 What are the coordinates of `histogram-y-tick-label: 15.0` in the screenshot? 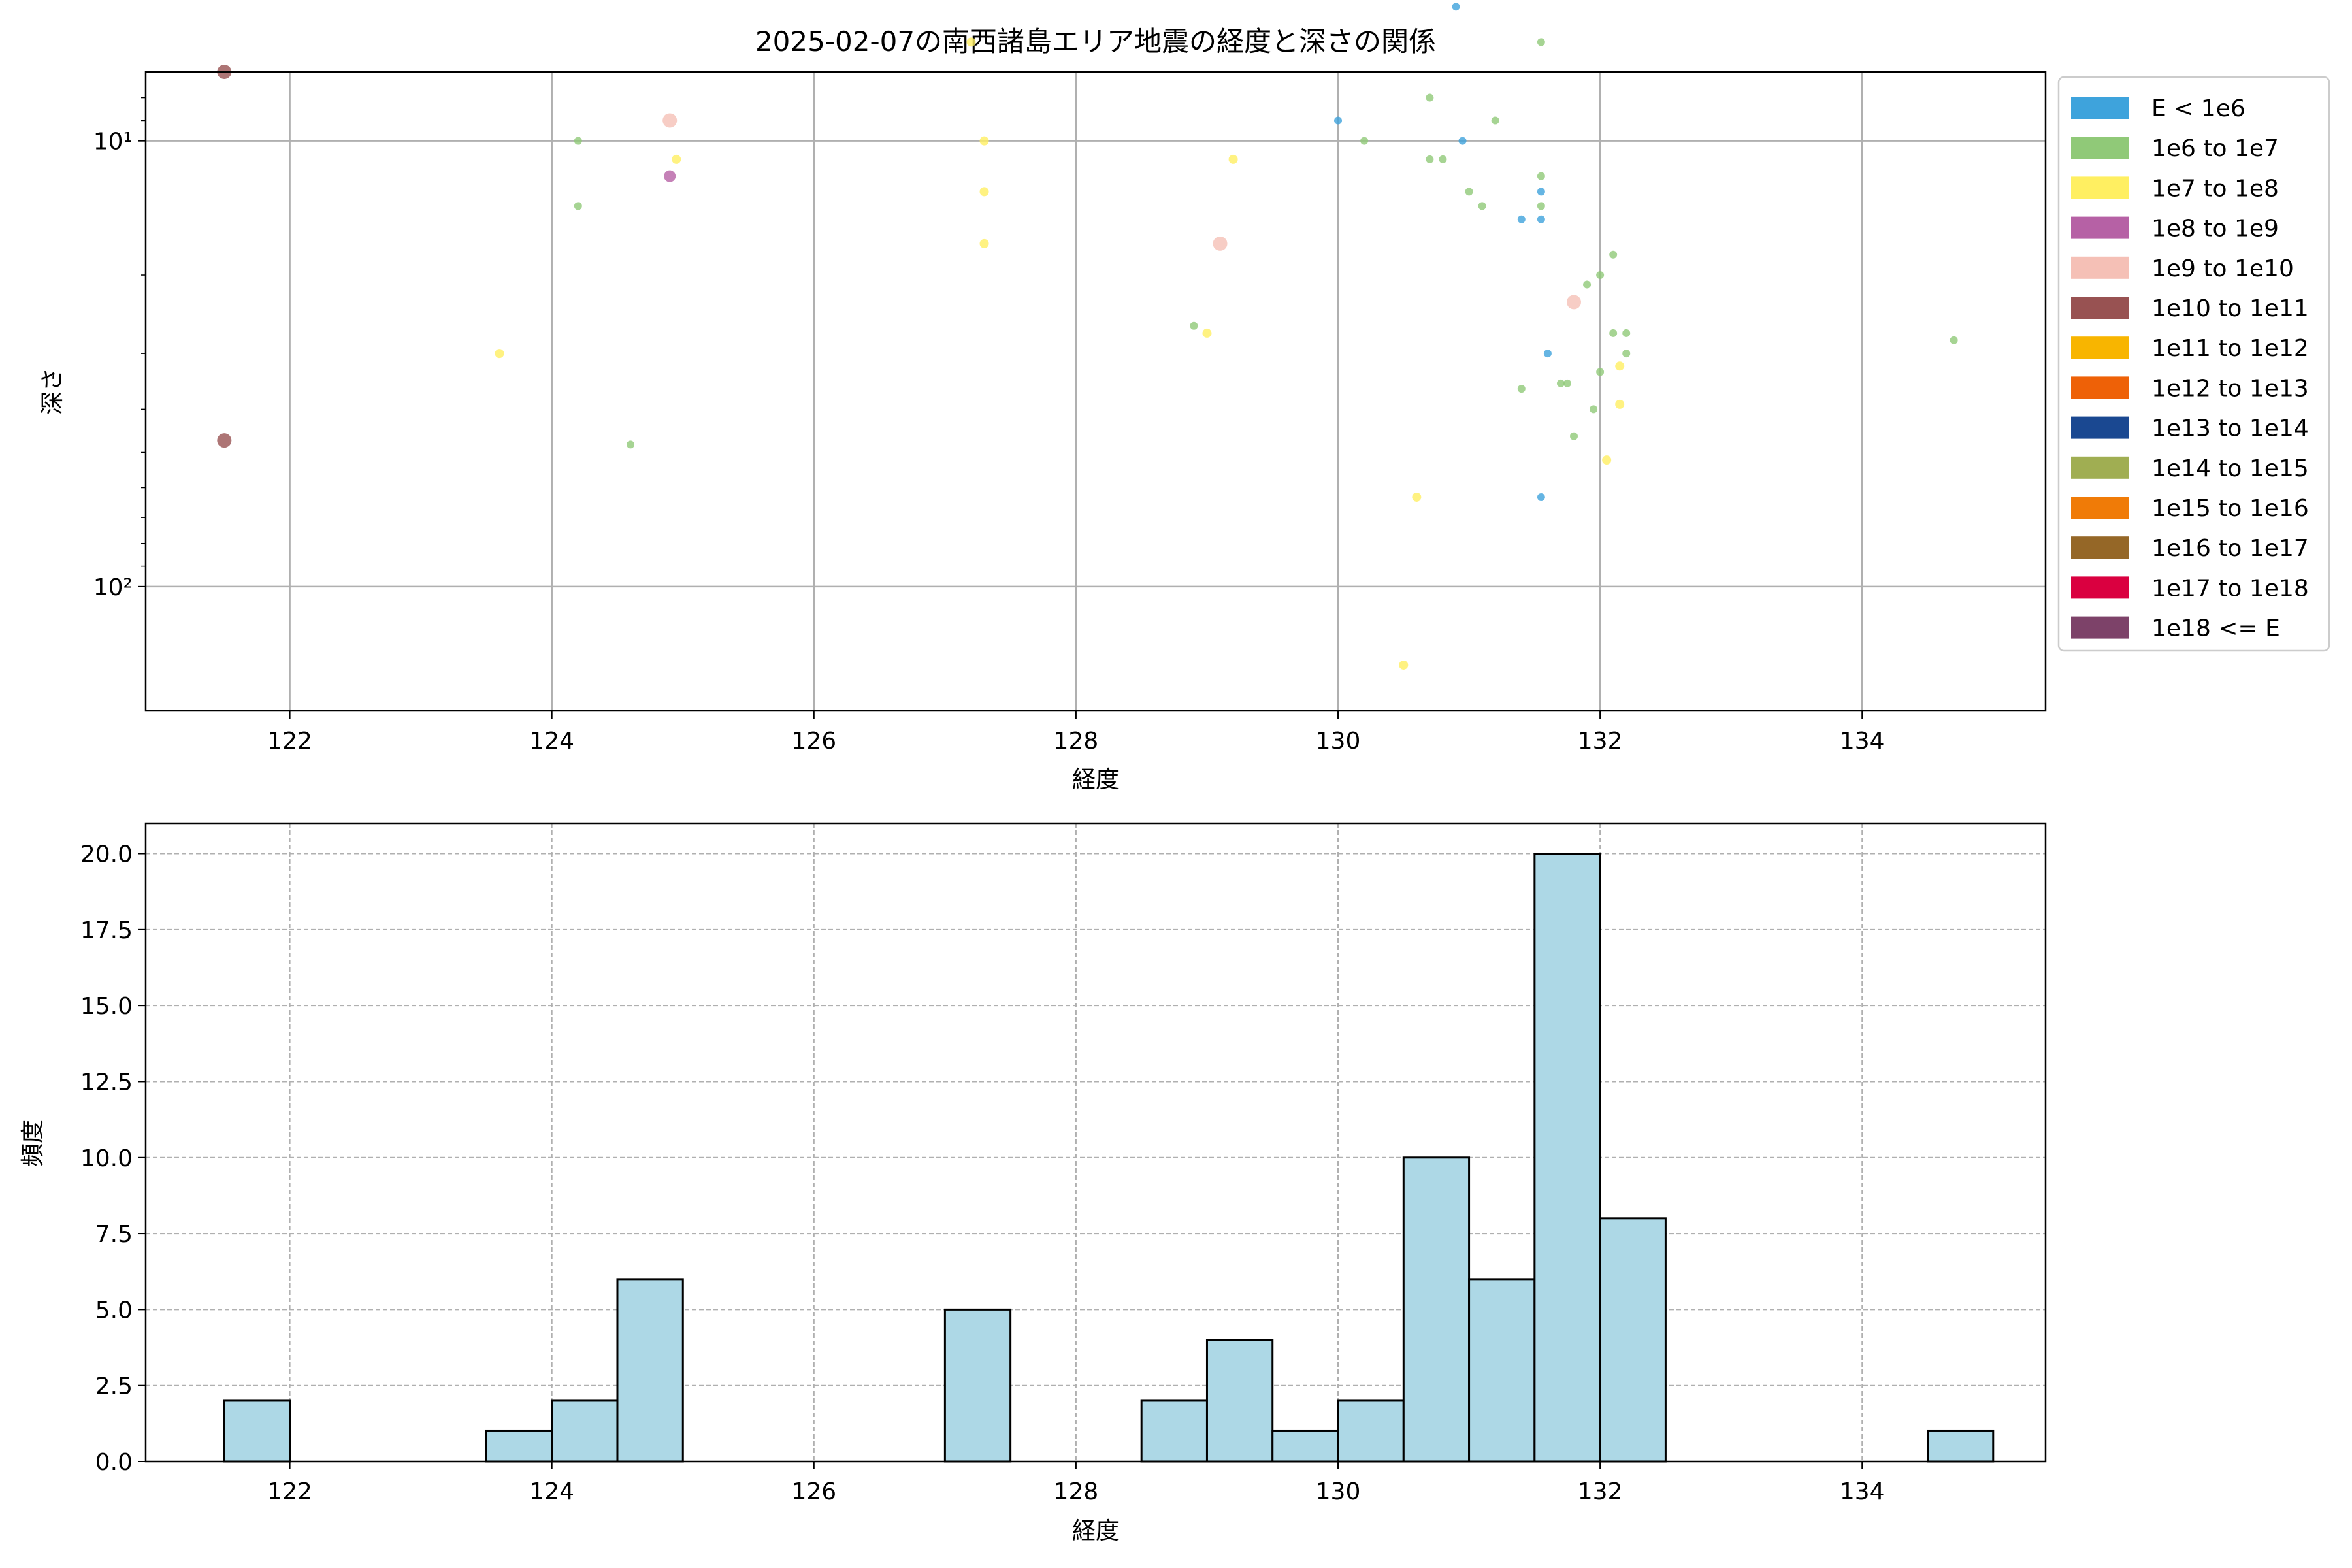 It's located at (106, 1006).